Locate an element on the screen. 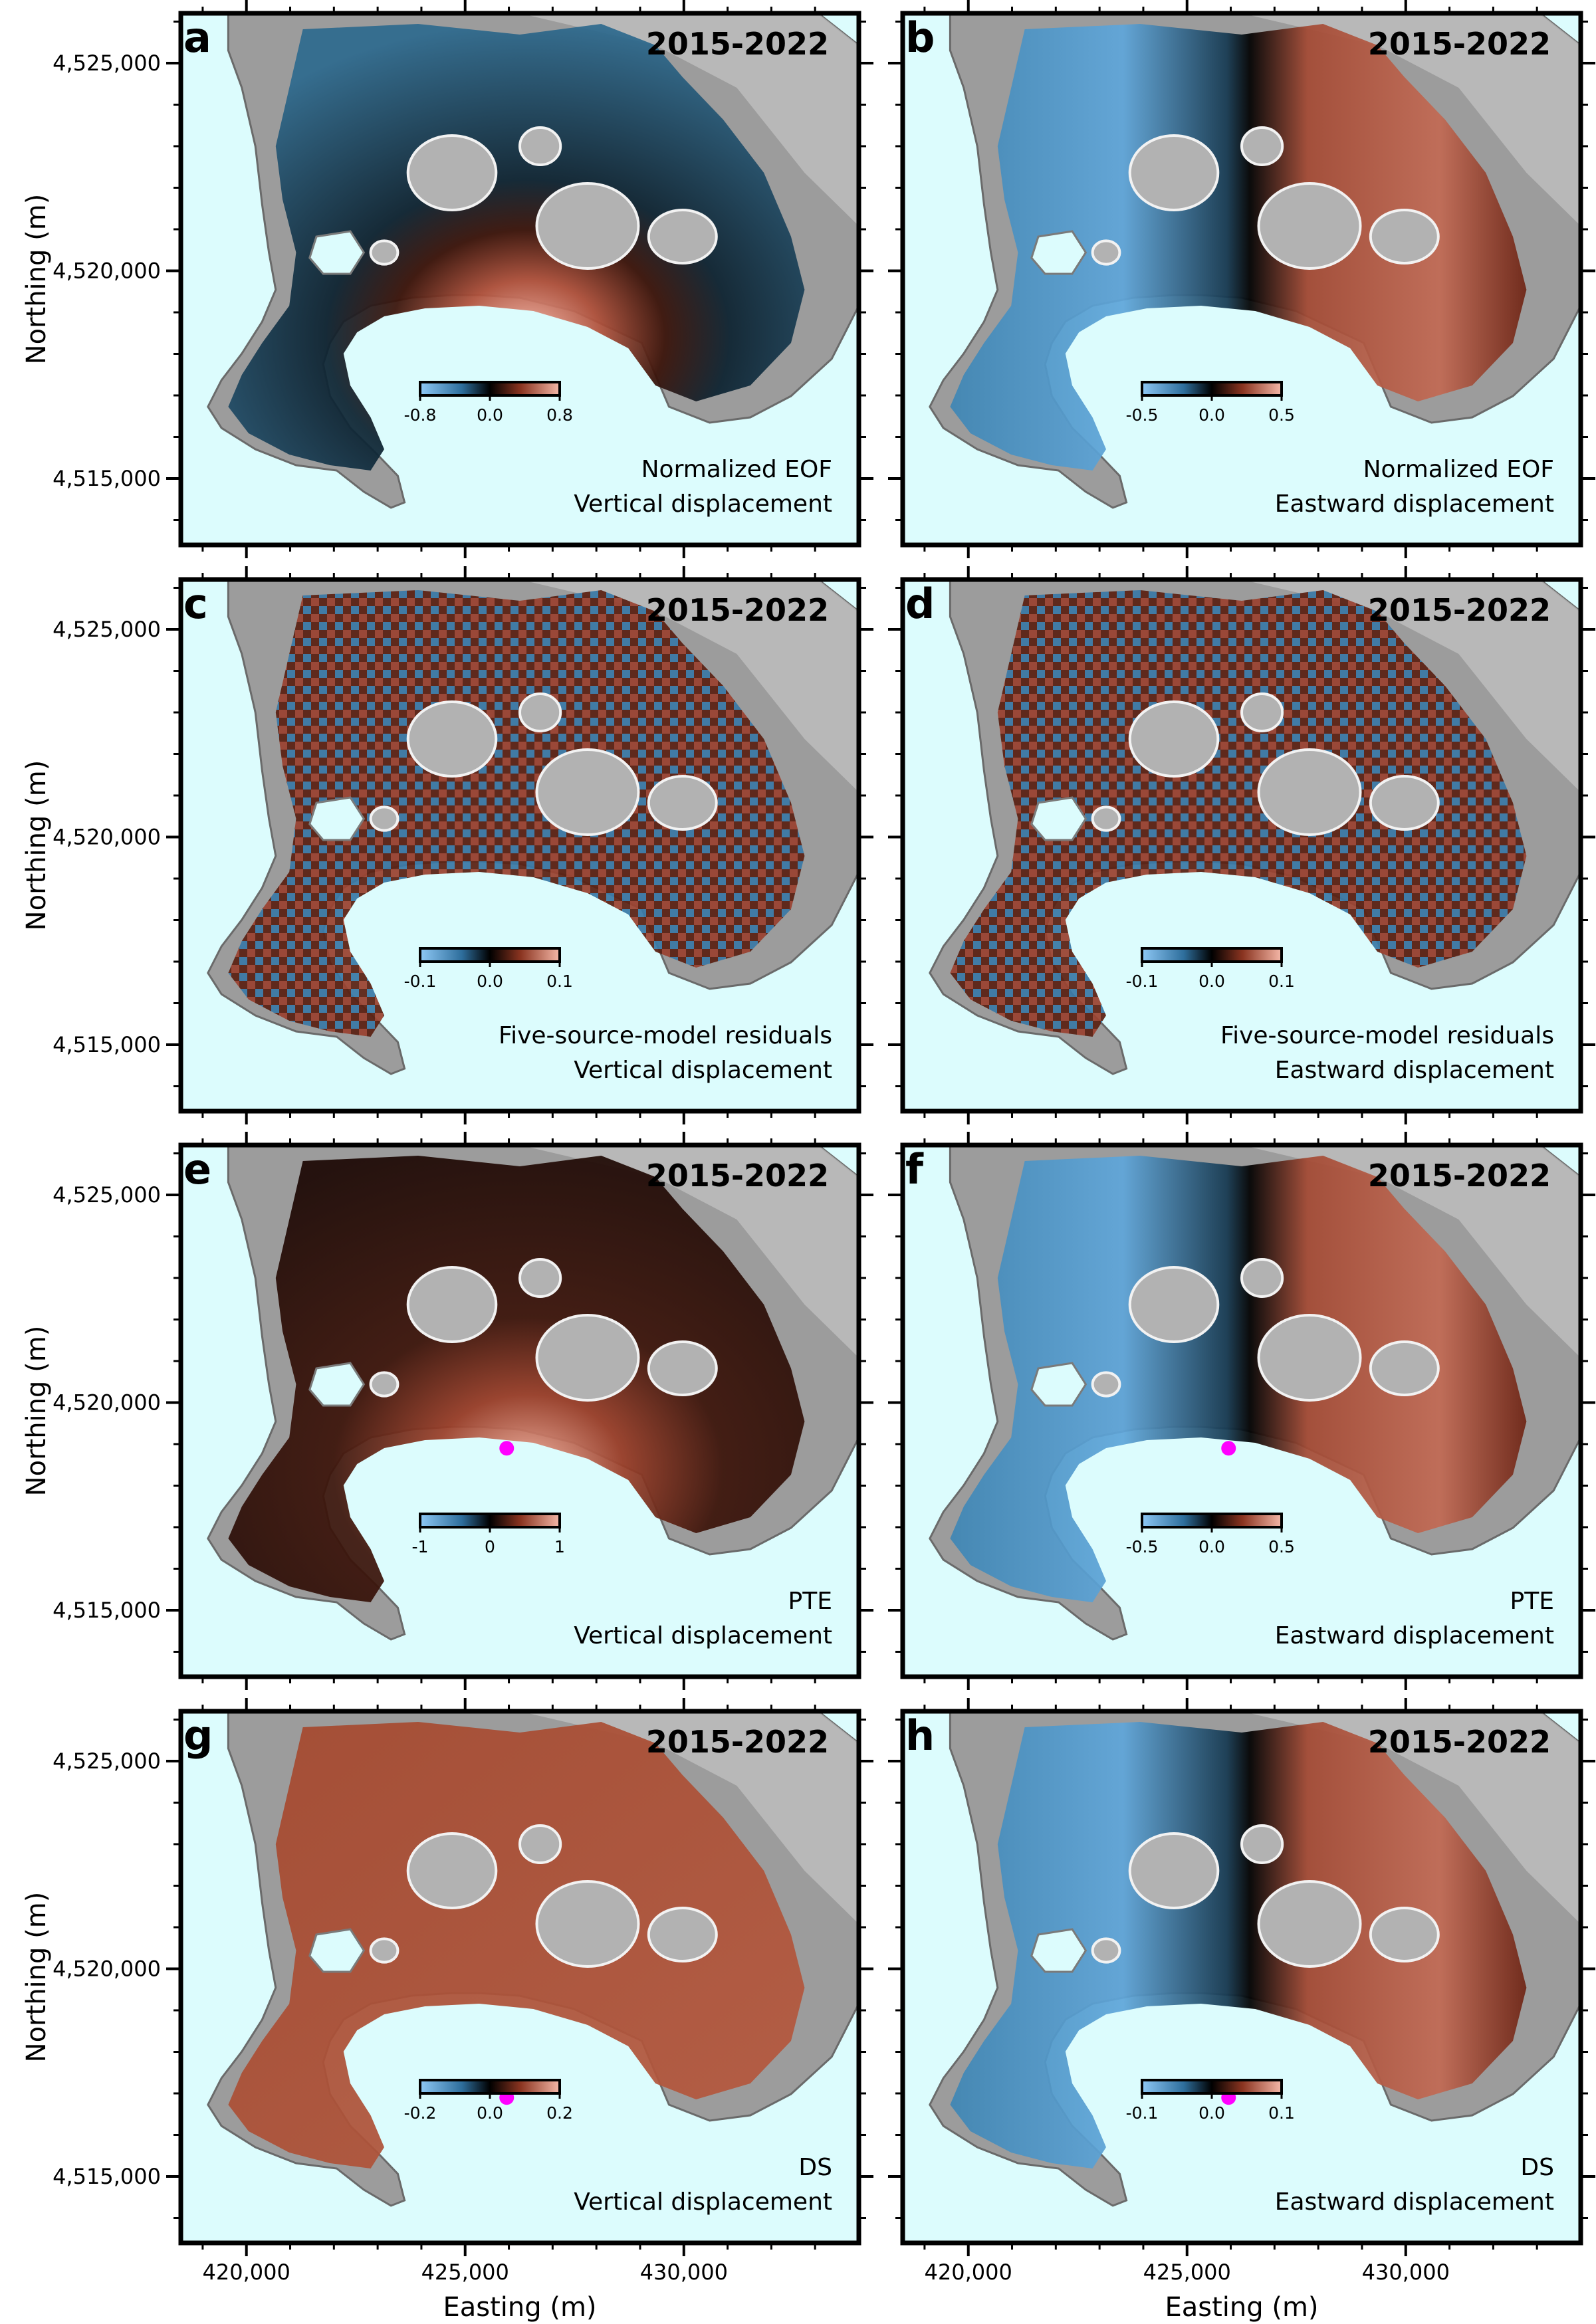  panel-c-map is located at coordinates (520, 845).